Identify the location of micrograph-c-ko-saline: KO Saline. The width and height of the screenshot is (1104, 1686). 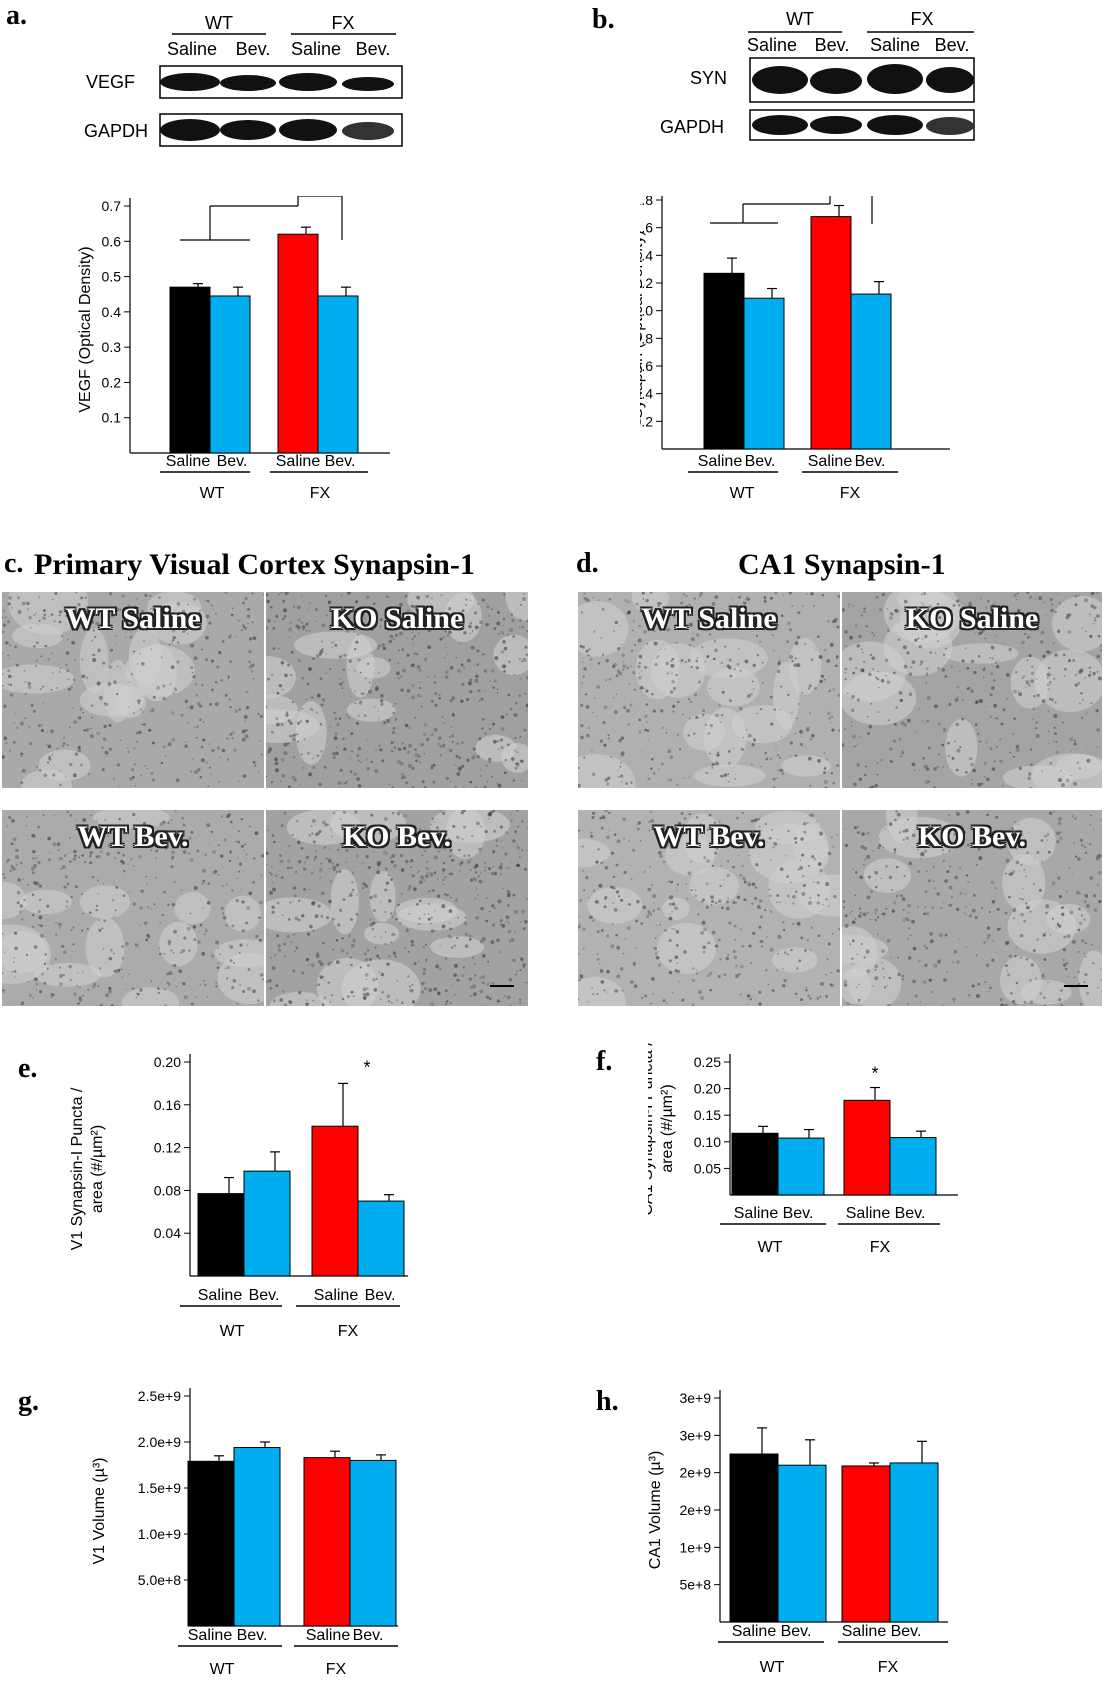
(397, 690).